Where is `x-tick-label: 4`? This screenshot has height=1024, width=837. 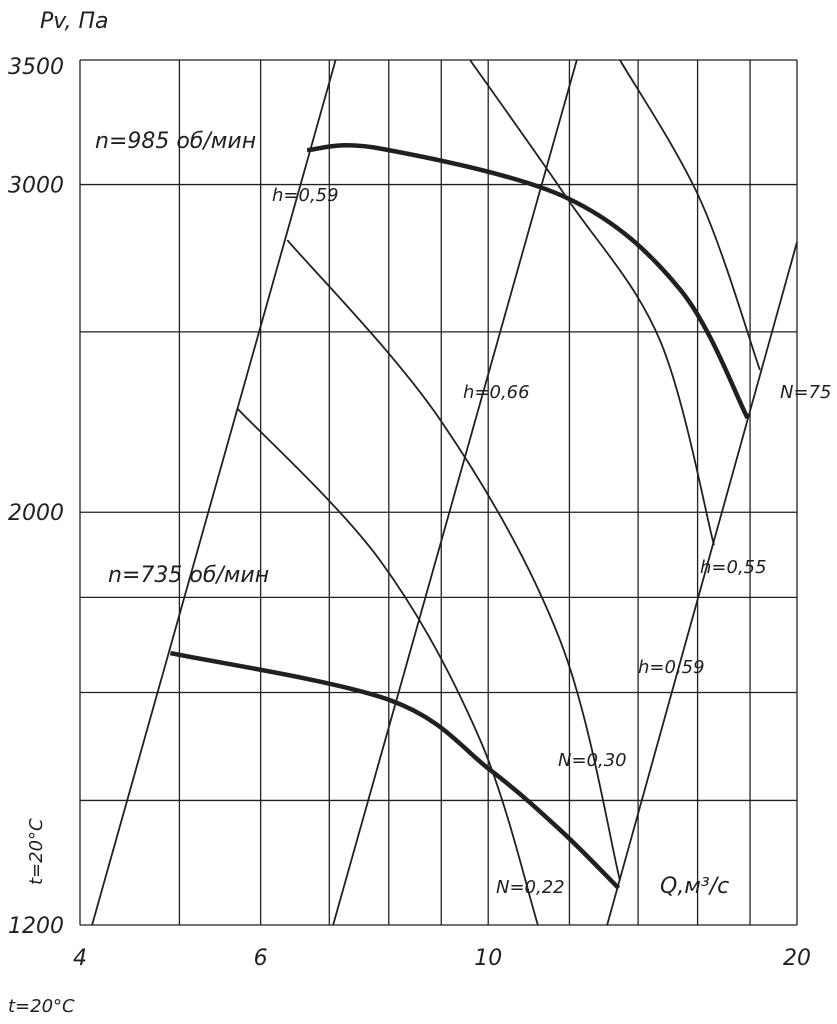
x-tick-label: 4 is located at coordinates (80, 958).